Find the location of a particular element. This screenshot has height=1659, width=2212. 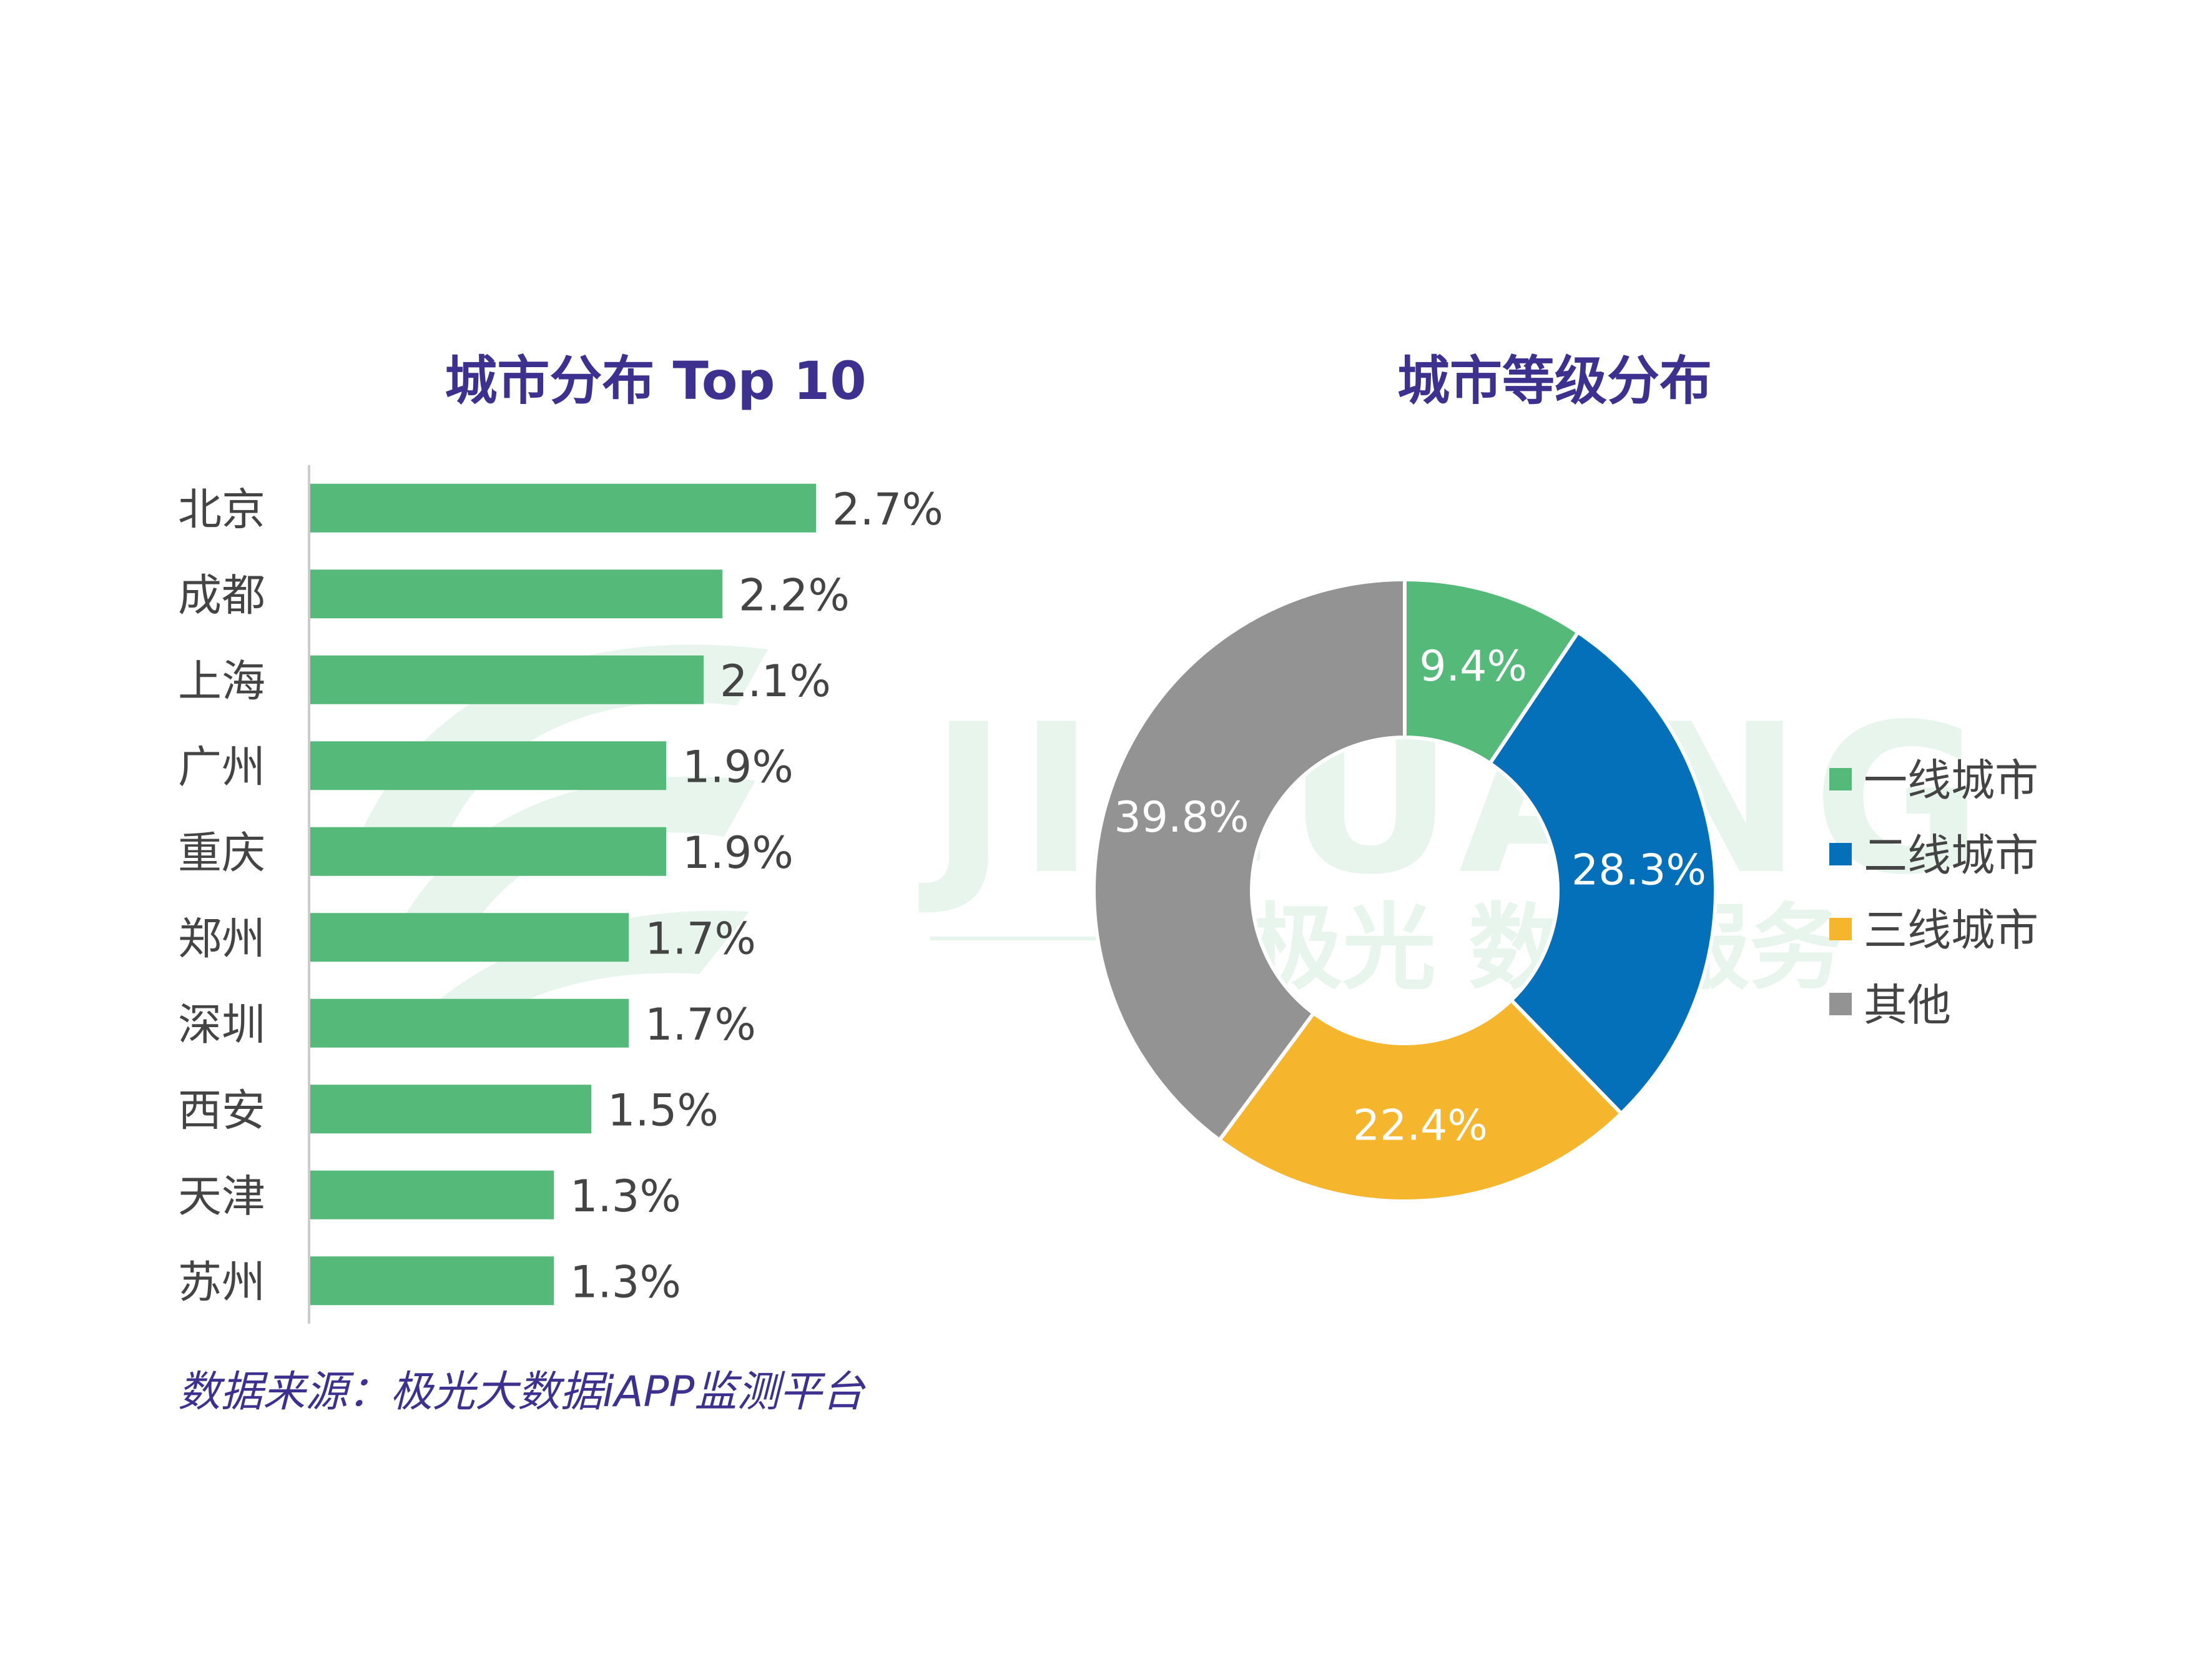

bar-重庆 is located at coordinates (488, 851).